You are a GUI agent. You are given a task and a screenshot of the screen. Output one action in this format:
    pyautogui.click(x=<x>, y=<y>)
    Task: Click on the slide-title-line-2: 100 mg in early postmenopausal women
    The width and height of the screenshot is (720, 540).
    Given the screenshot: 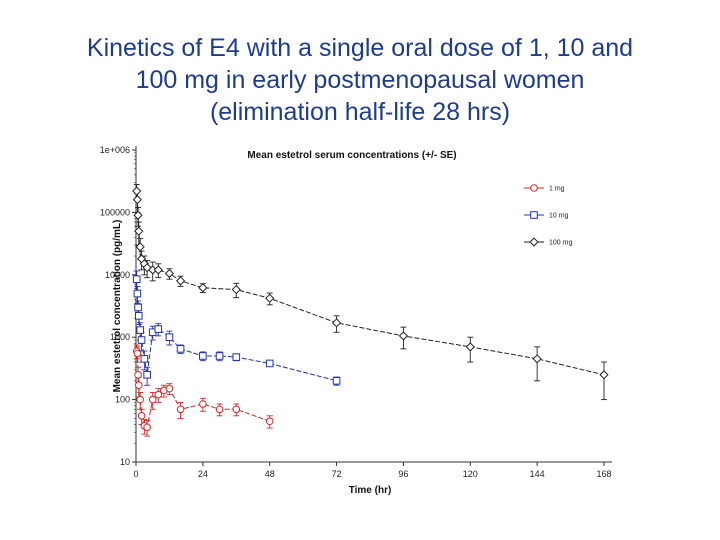 What is the action you would take?
    pyautogui.click(x=360, y=80)
    